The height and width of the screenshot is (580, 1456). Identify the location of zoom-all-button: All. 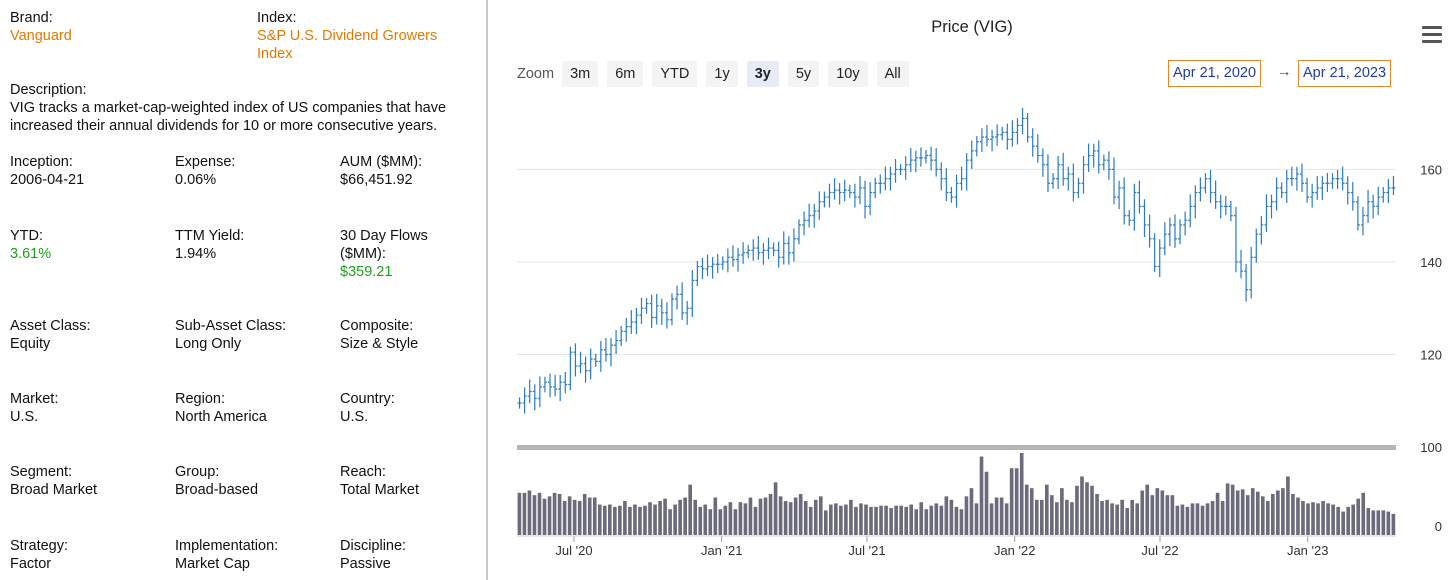
(892, 74).